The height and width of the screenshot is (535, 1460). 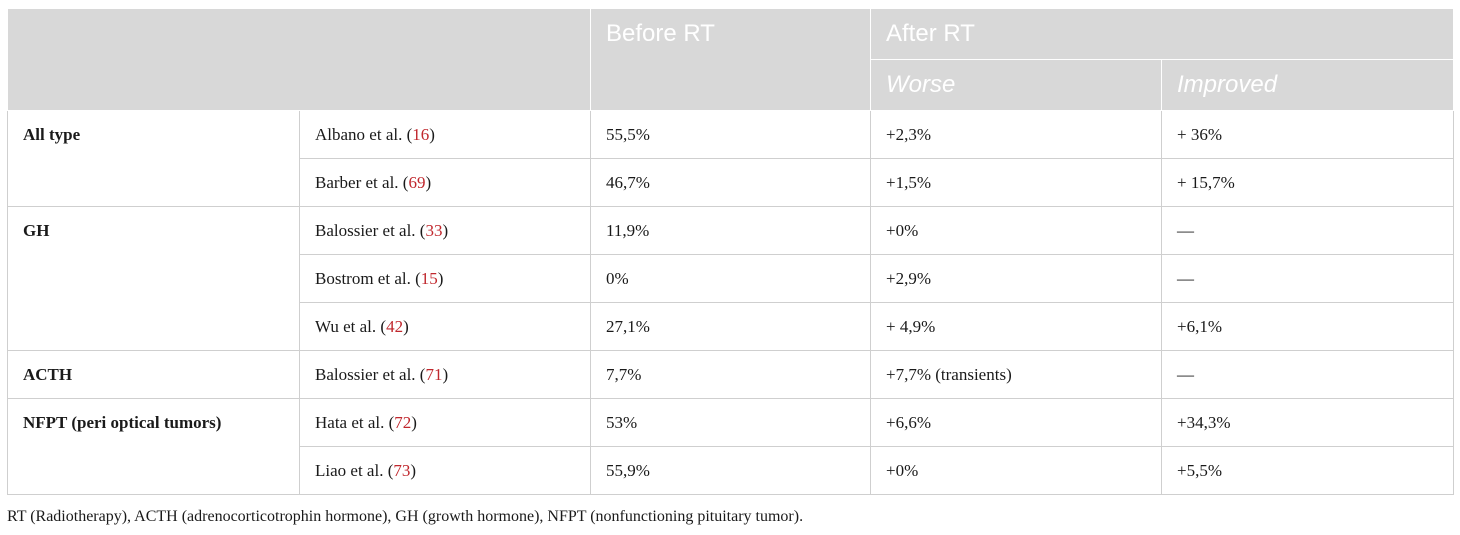 I want to click on before-rt-cell: 27,1%, so click(x=730, y=326).